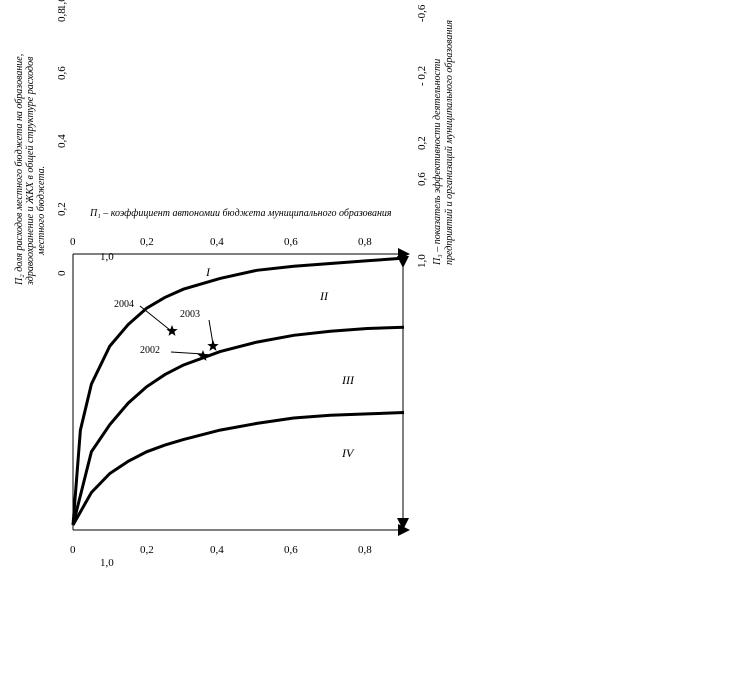 The image size is (736, 697). What do you see at coordinates (107, 563) in the screenshot?
I see `bottom-tick-label: 1,0` at bounding box center [107, 563].